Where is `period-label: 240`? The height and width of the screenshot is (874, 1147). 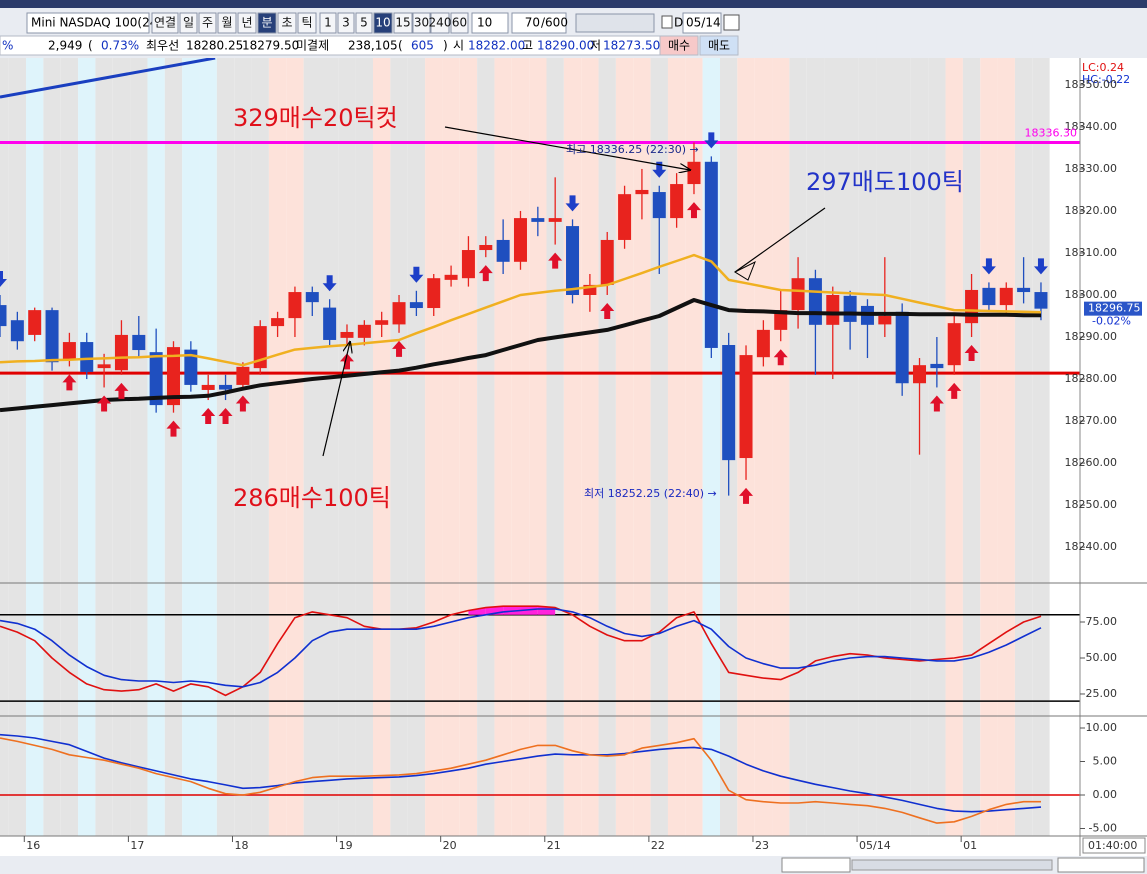 period-label: 240 is located at coordinates (440, 23).